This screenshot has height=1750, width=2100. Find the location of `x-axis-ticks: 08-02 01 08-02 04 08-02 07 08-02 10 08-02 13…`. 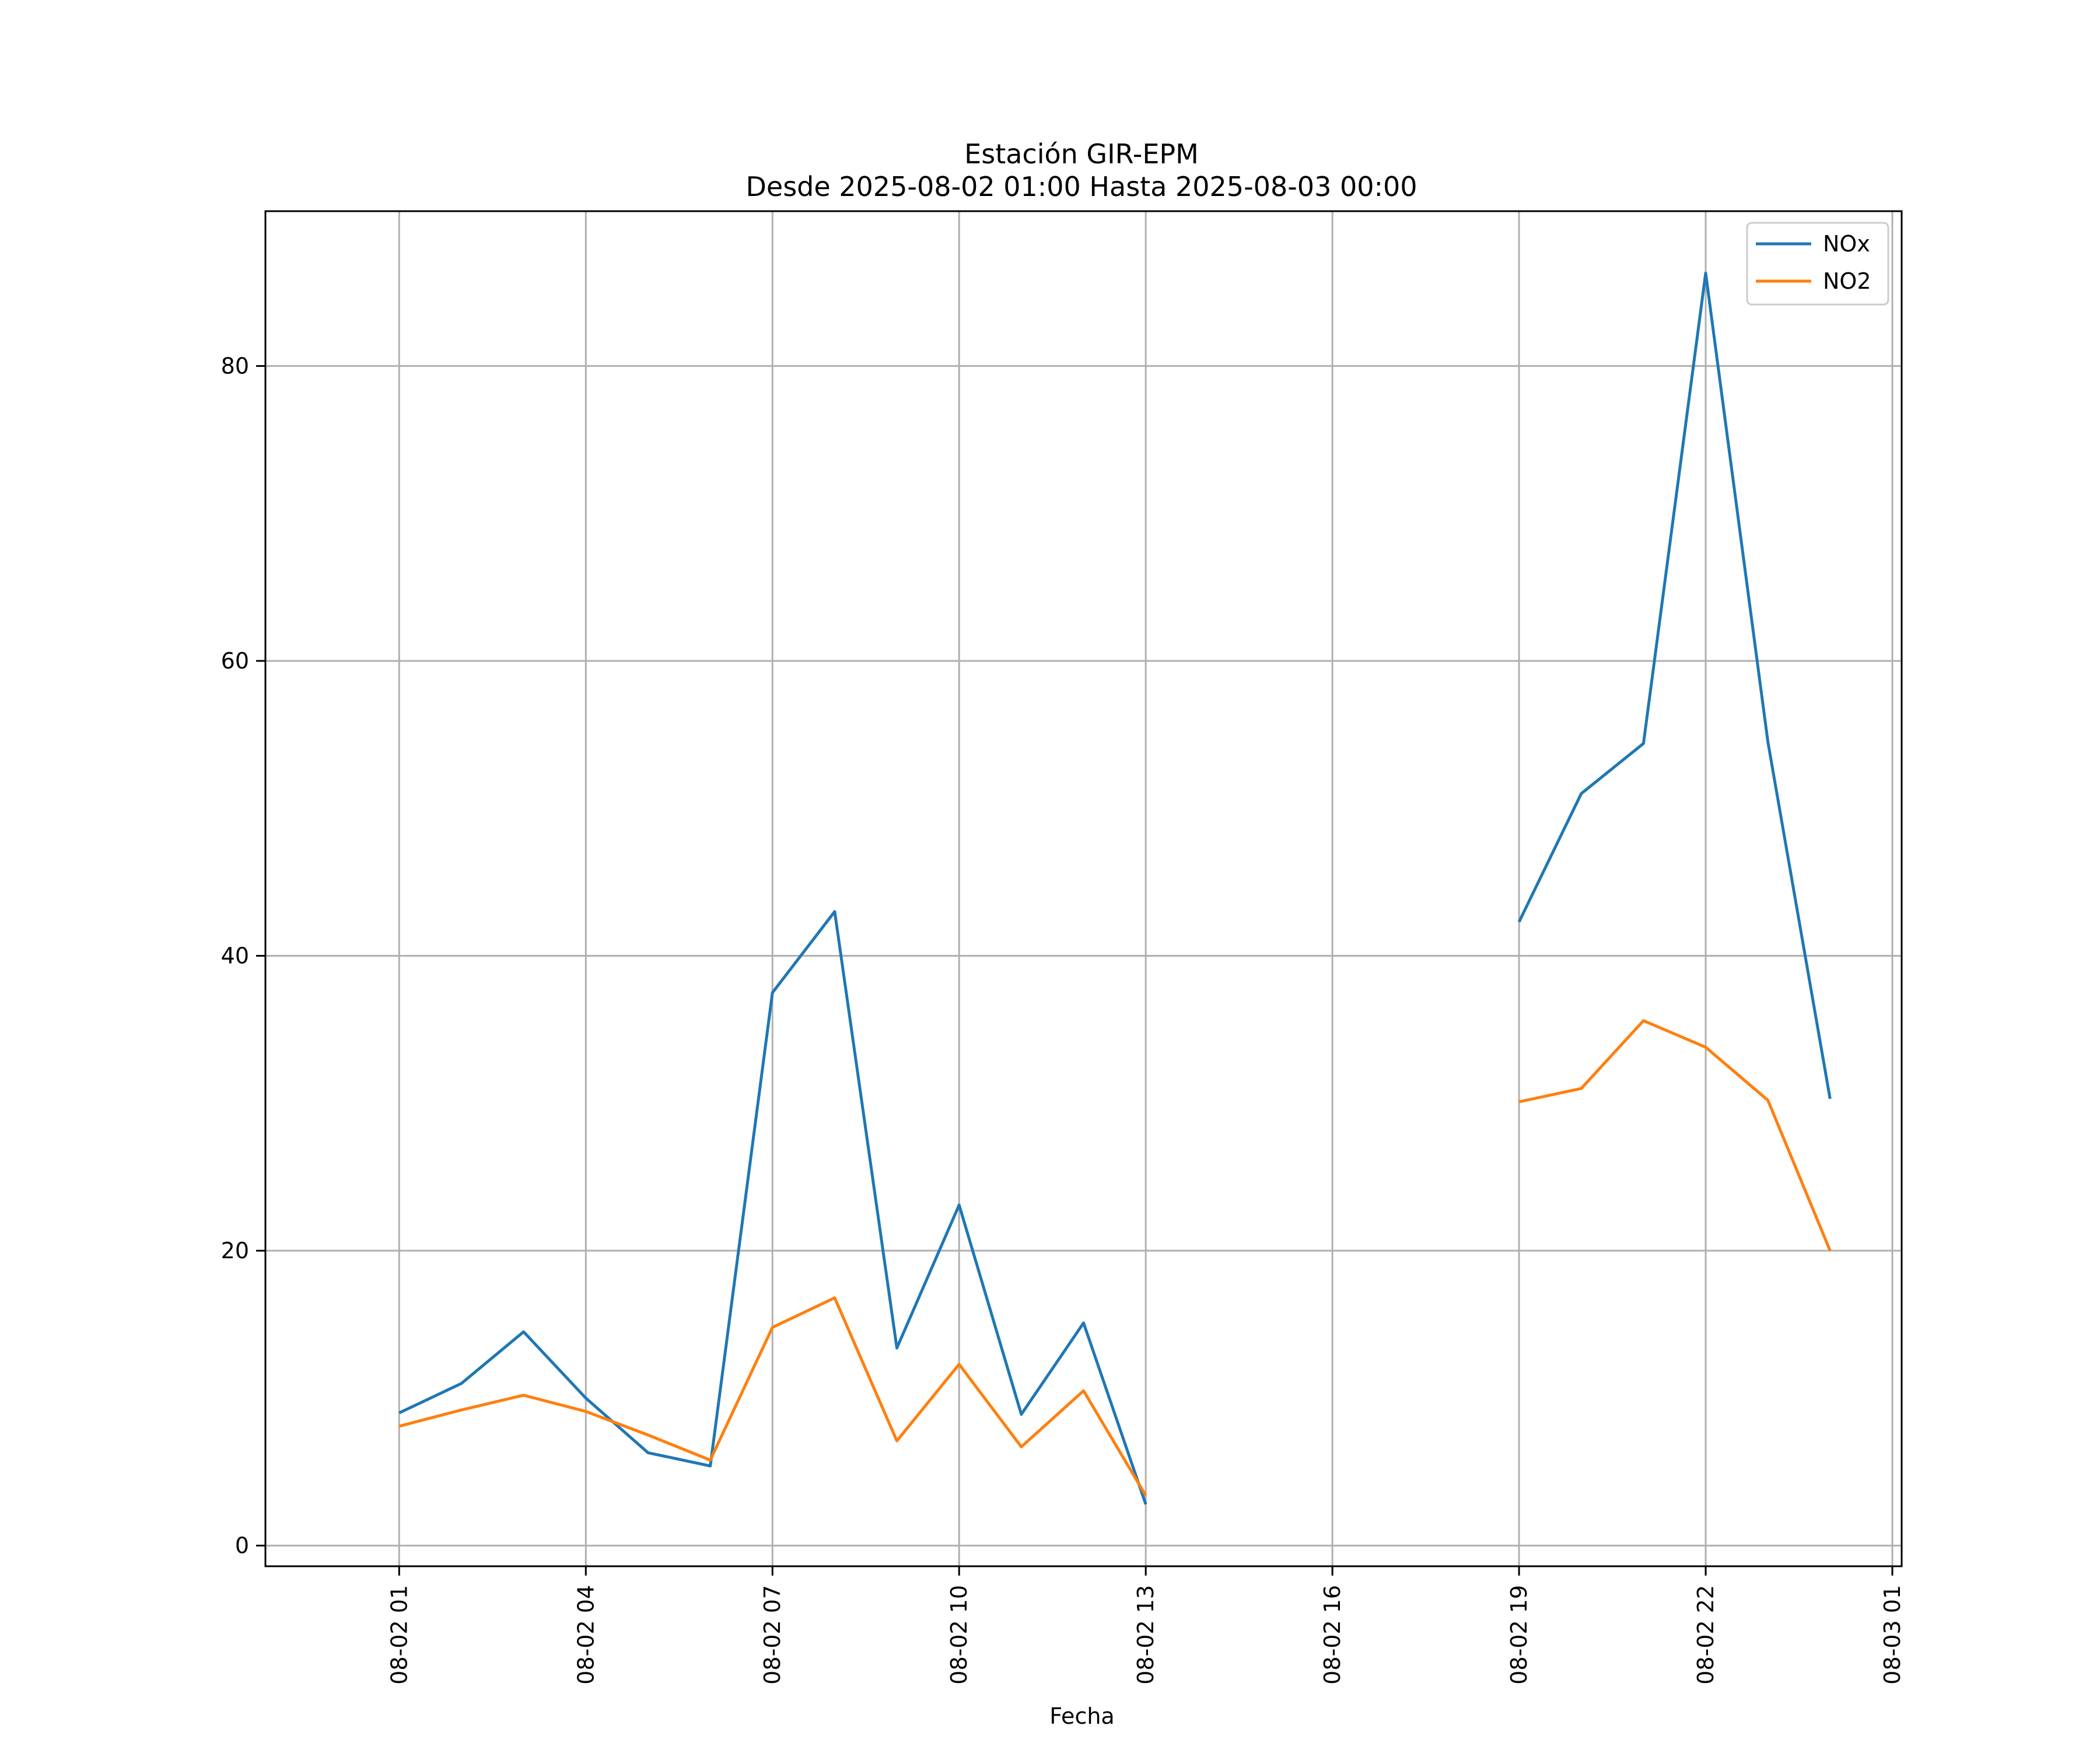

x-axis-ticks: 08-02 01 08-02 04 08-02 07 08-02 10 08-02 13… is located at coordinates (1145, 1625).